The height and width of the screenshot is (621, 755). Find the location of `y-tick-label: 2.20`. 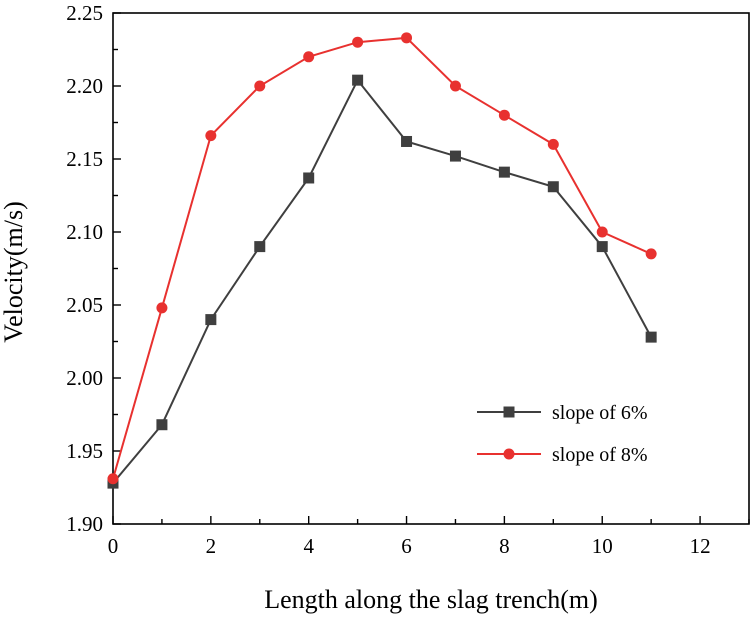

y-tick-label: 2.20 is located at coordinates (84, 86).